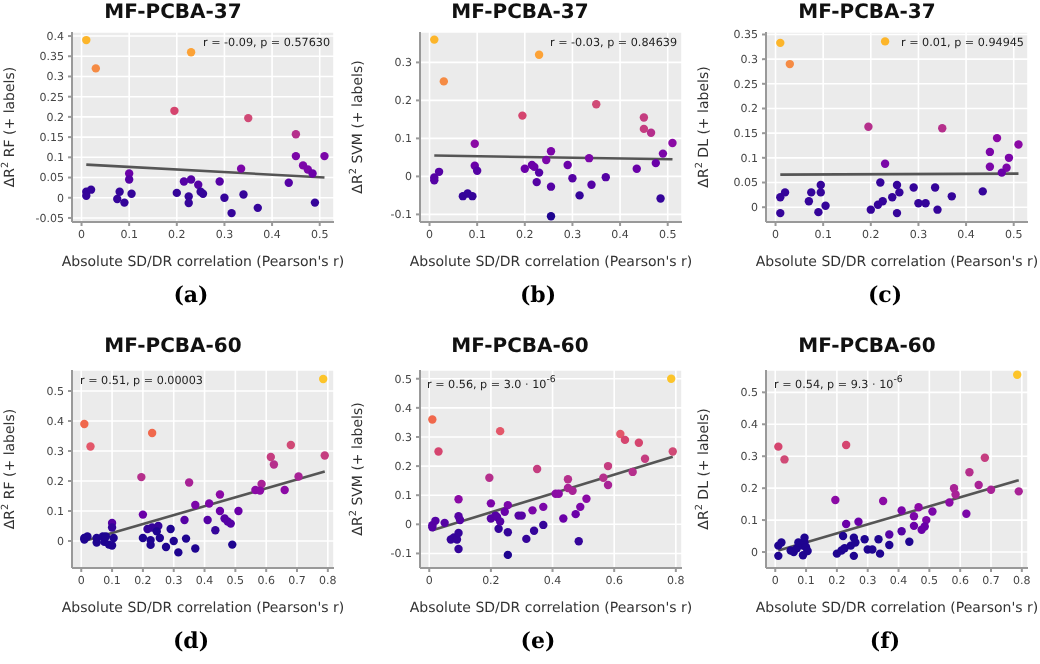 The width and height of the screenshot is (1040, 664). What do you see at coordinates (191, 641) in the screenshot?
I see `text: (d)` at bounding box center [191, 641].